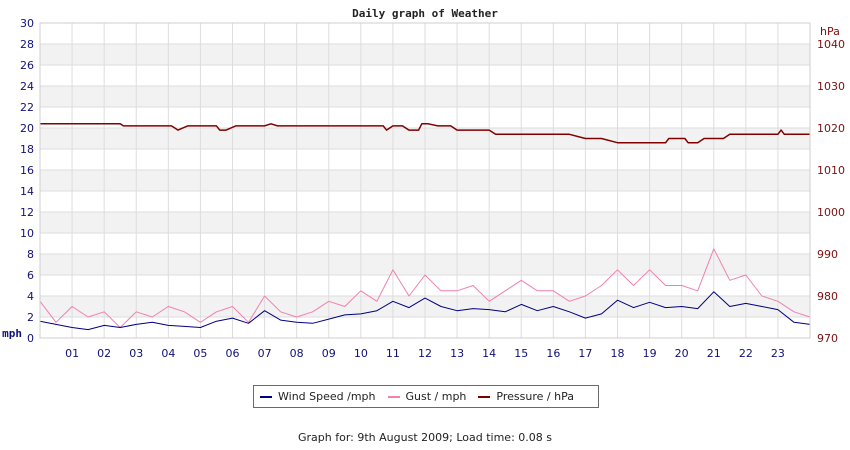 The height and width of the screenshot is (450, 850). Describe the element at coordinates (827, 254) in the screenshot. I see `right-tick-label: 990` at that location.